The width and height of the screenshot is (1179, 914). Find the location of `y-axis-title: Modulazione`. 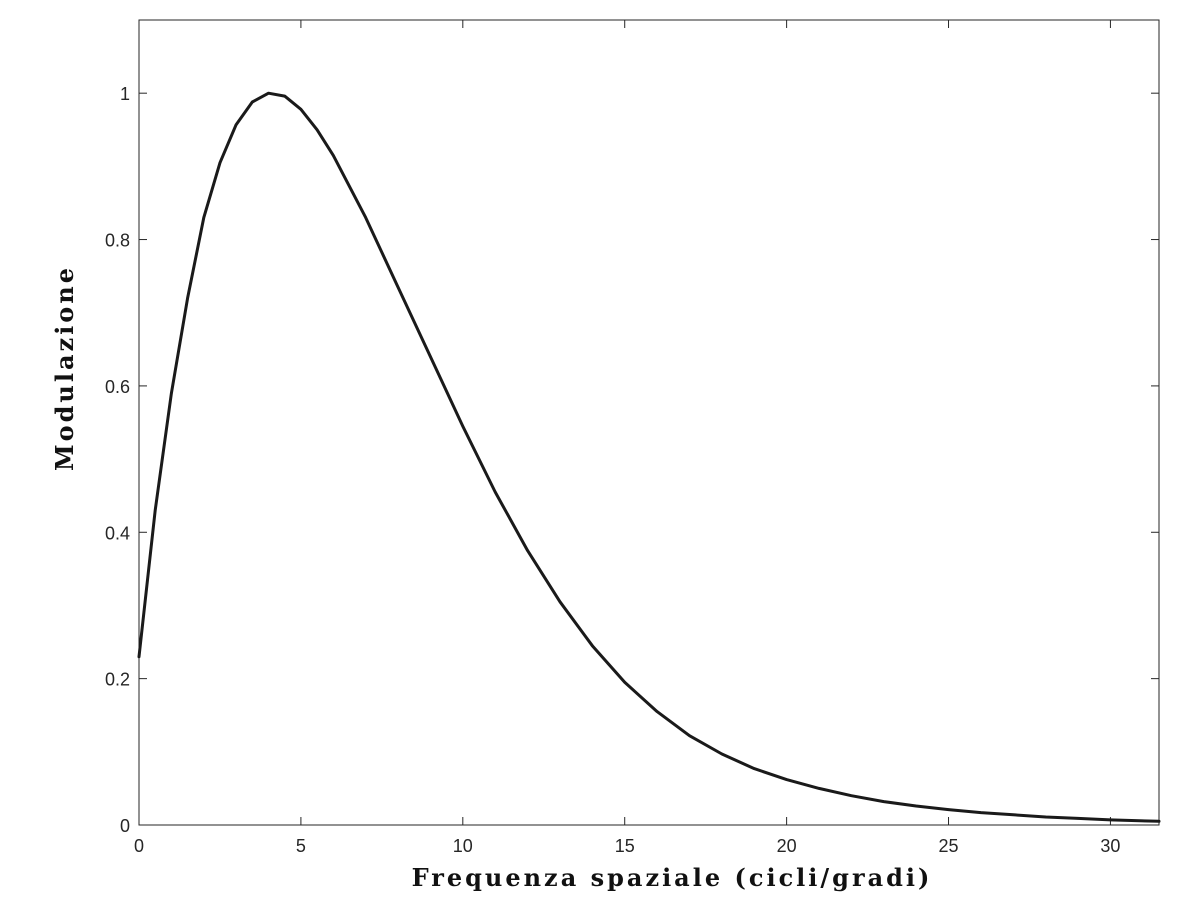

y-axis-title: Modulazione is located at coordinates (64, 368).